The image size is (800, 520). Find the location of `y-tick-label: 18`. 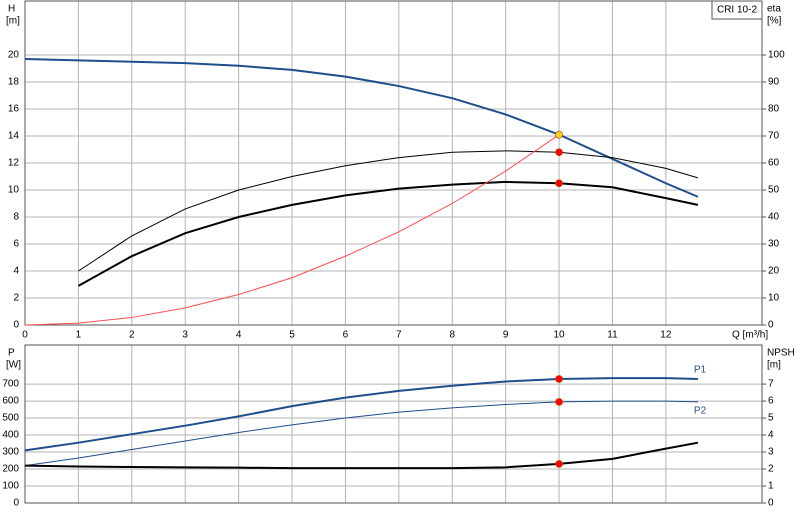

y-tick-label: 18 is located at coordinates (14, 82).